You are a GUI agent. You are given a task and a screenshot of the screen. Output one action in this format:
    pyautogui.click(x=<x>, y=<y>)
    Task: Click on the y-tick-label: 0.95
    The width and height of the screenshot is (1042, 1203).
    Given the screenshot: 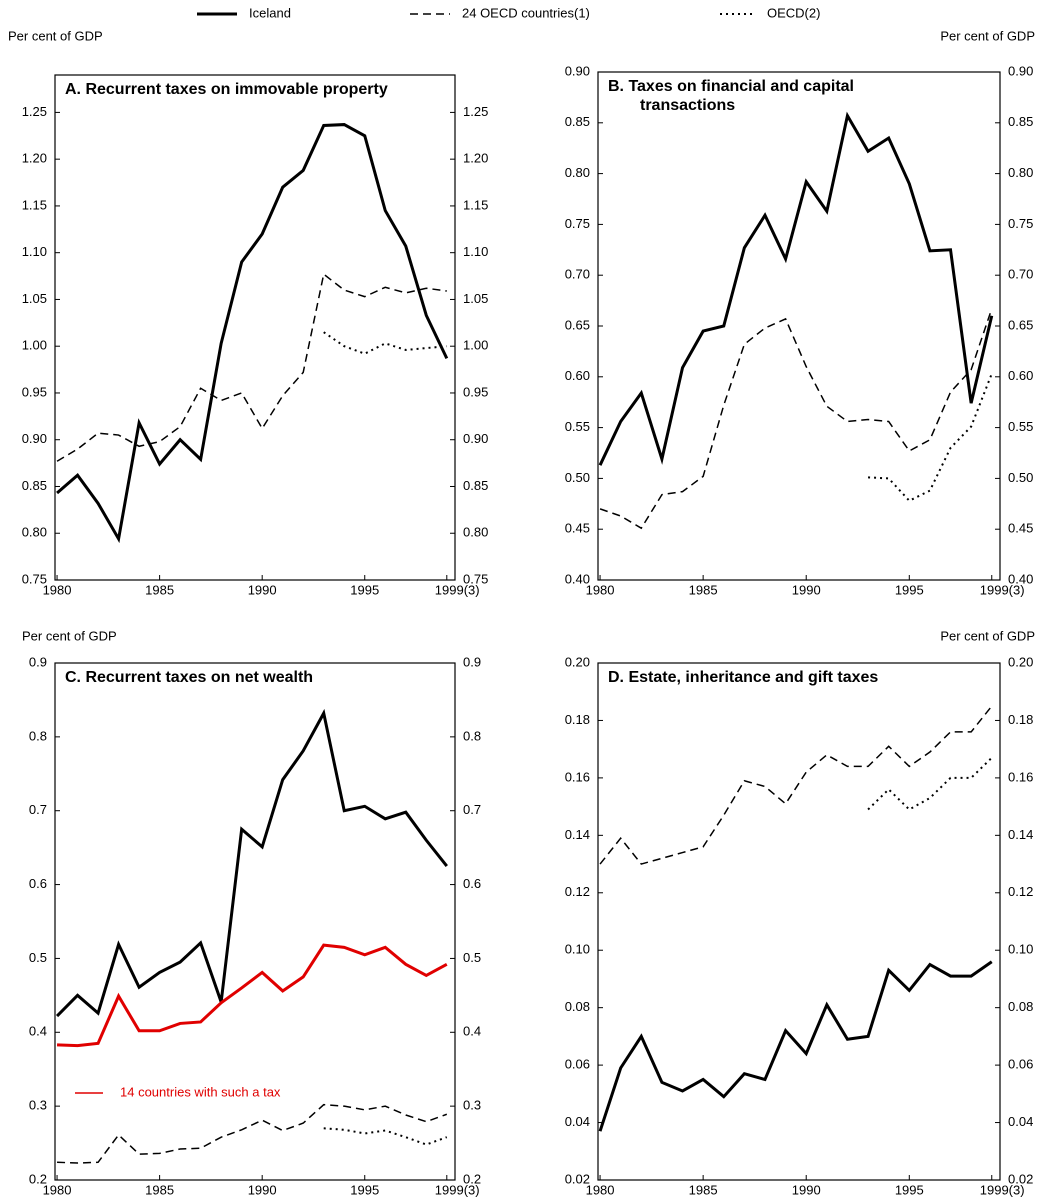 What is the action you would take?
    pyautogui.click(x=475, y=391)
    